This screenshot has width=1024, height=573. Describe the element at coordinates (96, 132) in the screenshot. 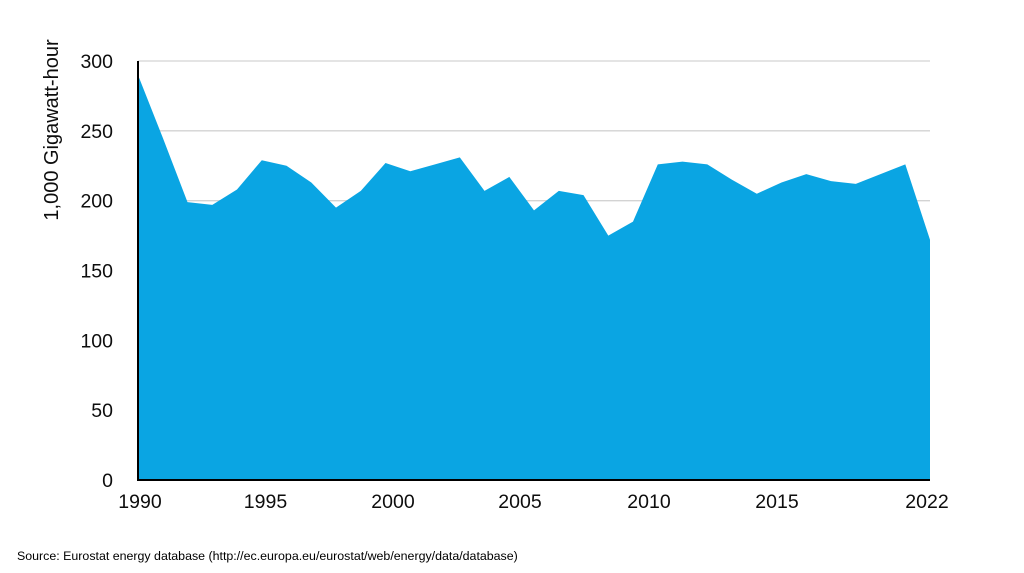

I see `y-tick-label: 250` at that location.